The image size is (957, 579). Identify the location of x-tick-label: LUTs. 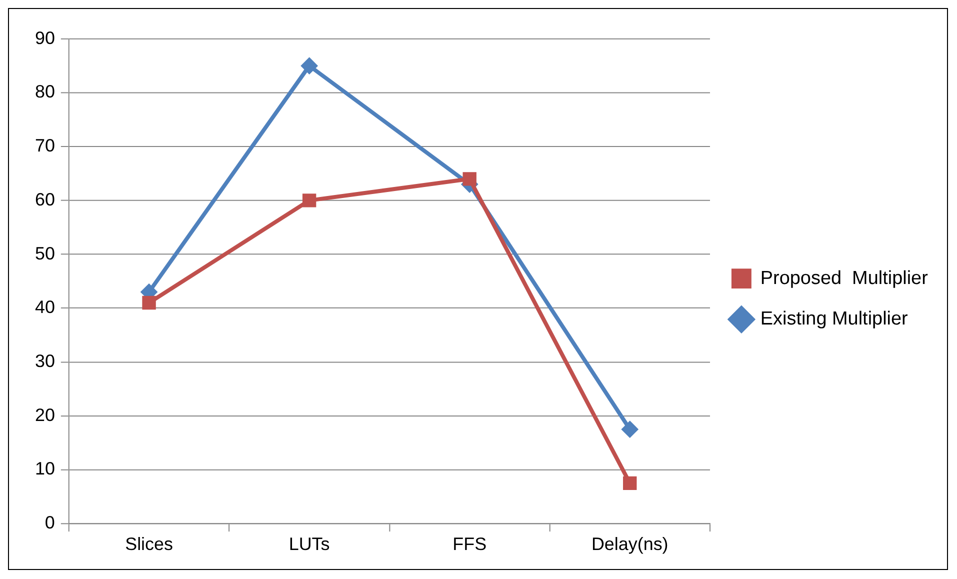
(309, 544).